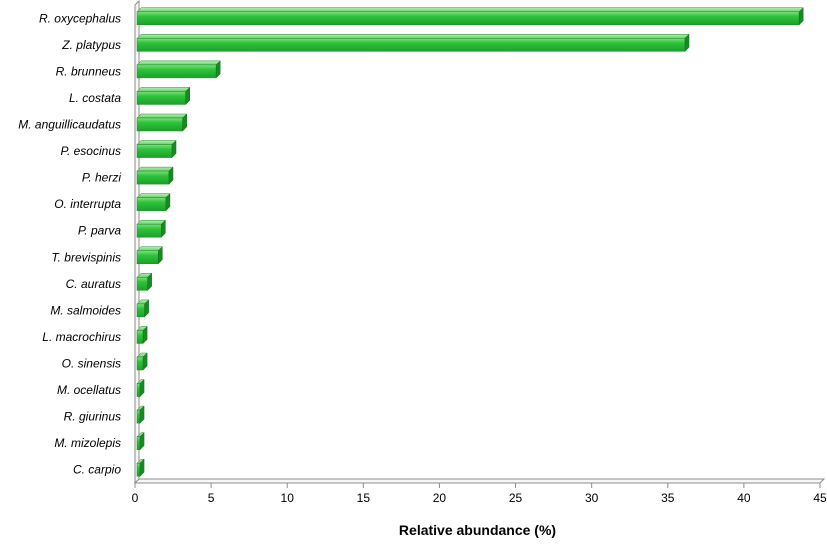  Describe the element at coordinates (516, 498) in the screenshot. I see `x-tick-label: 25` at that location.